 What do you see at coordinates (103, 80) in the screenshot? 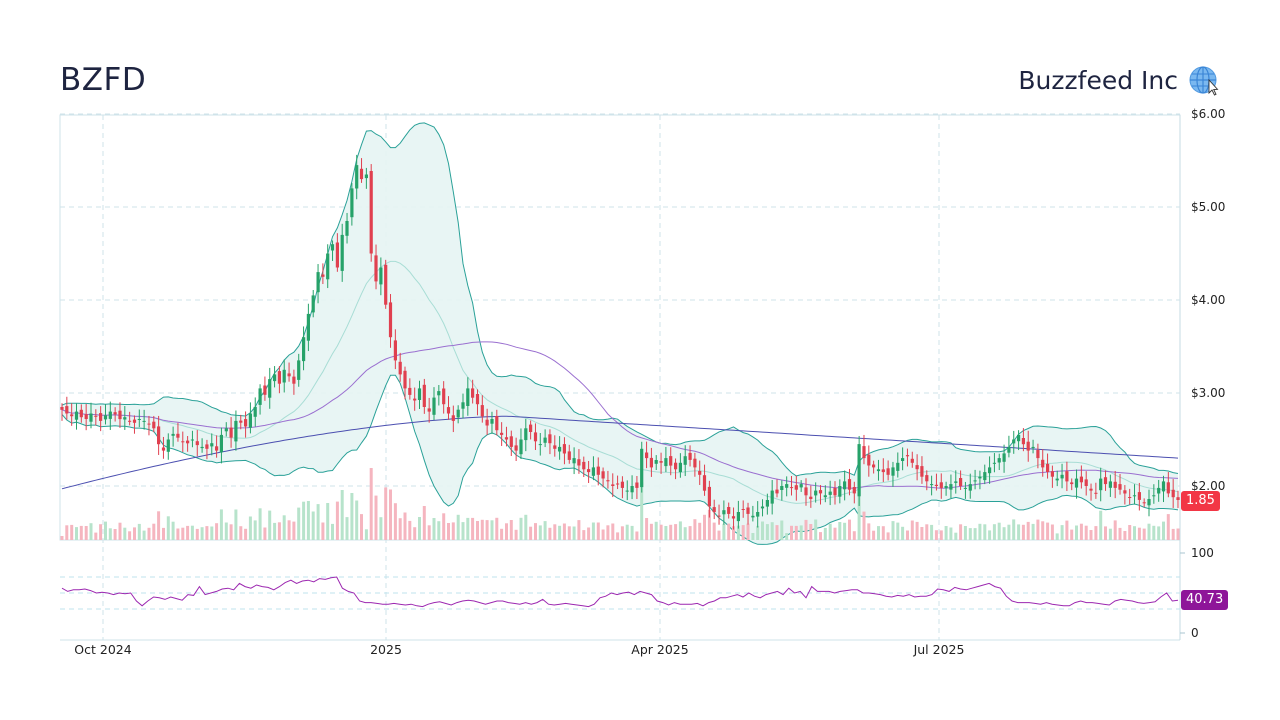
I see `ticker-symbol: BZFD` at bounding box center [103, 80].